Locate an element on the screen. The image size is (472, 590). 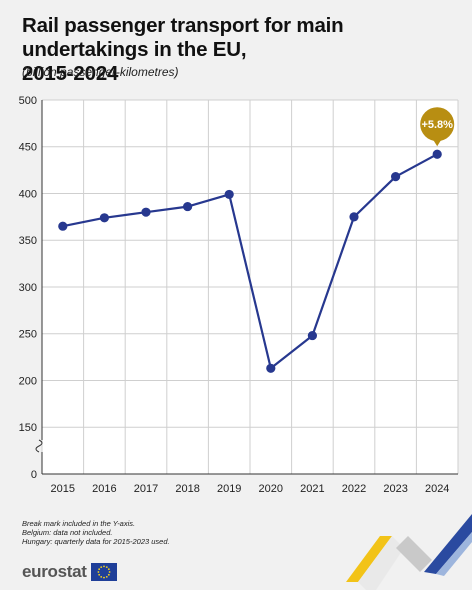
eu-flag-icon is located at coordinates (103, 572).